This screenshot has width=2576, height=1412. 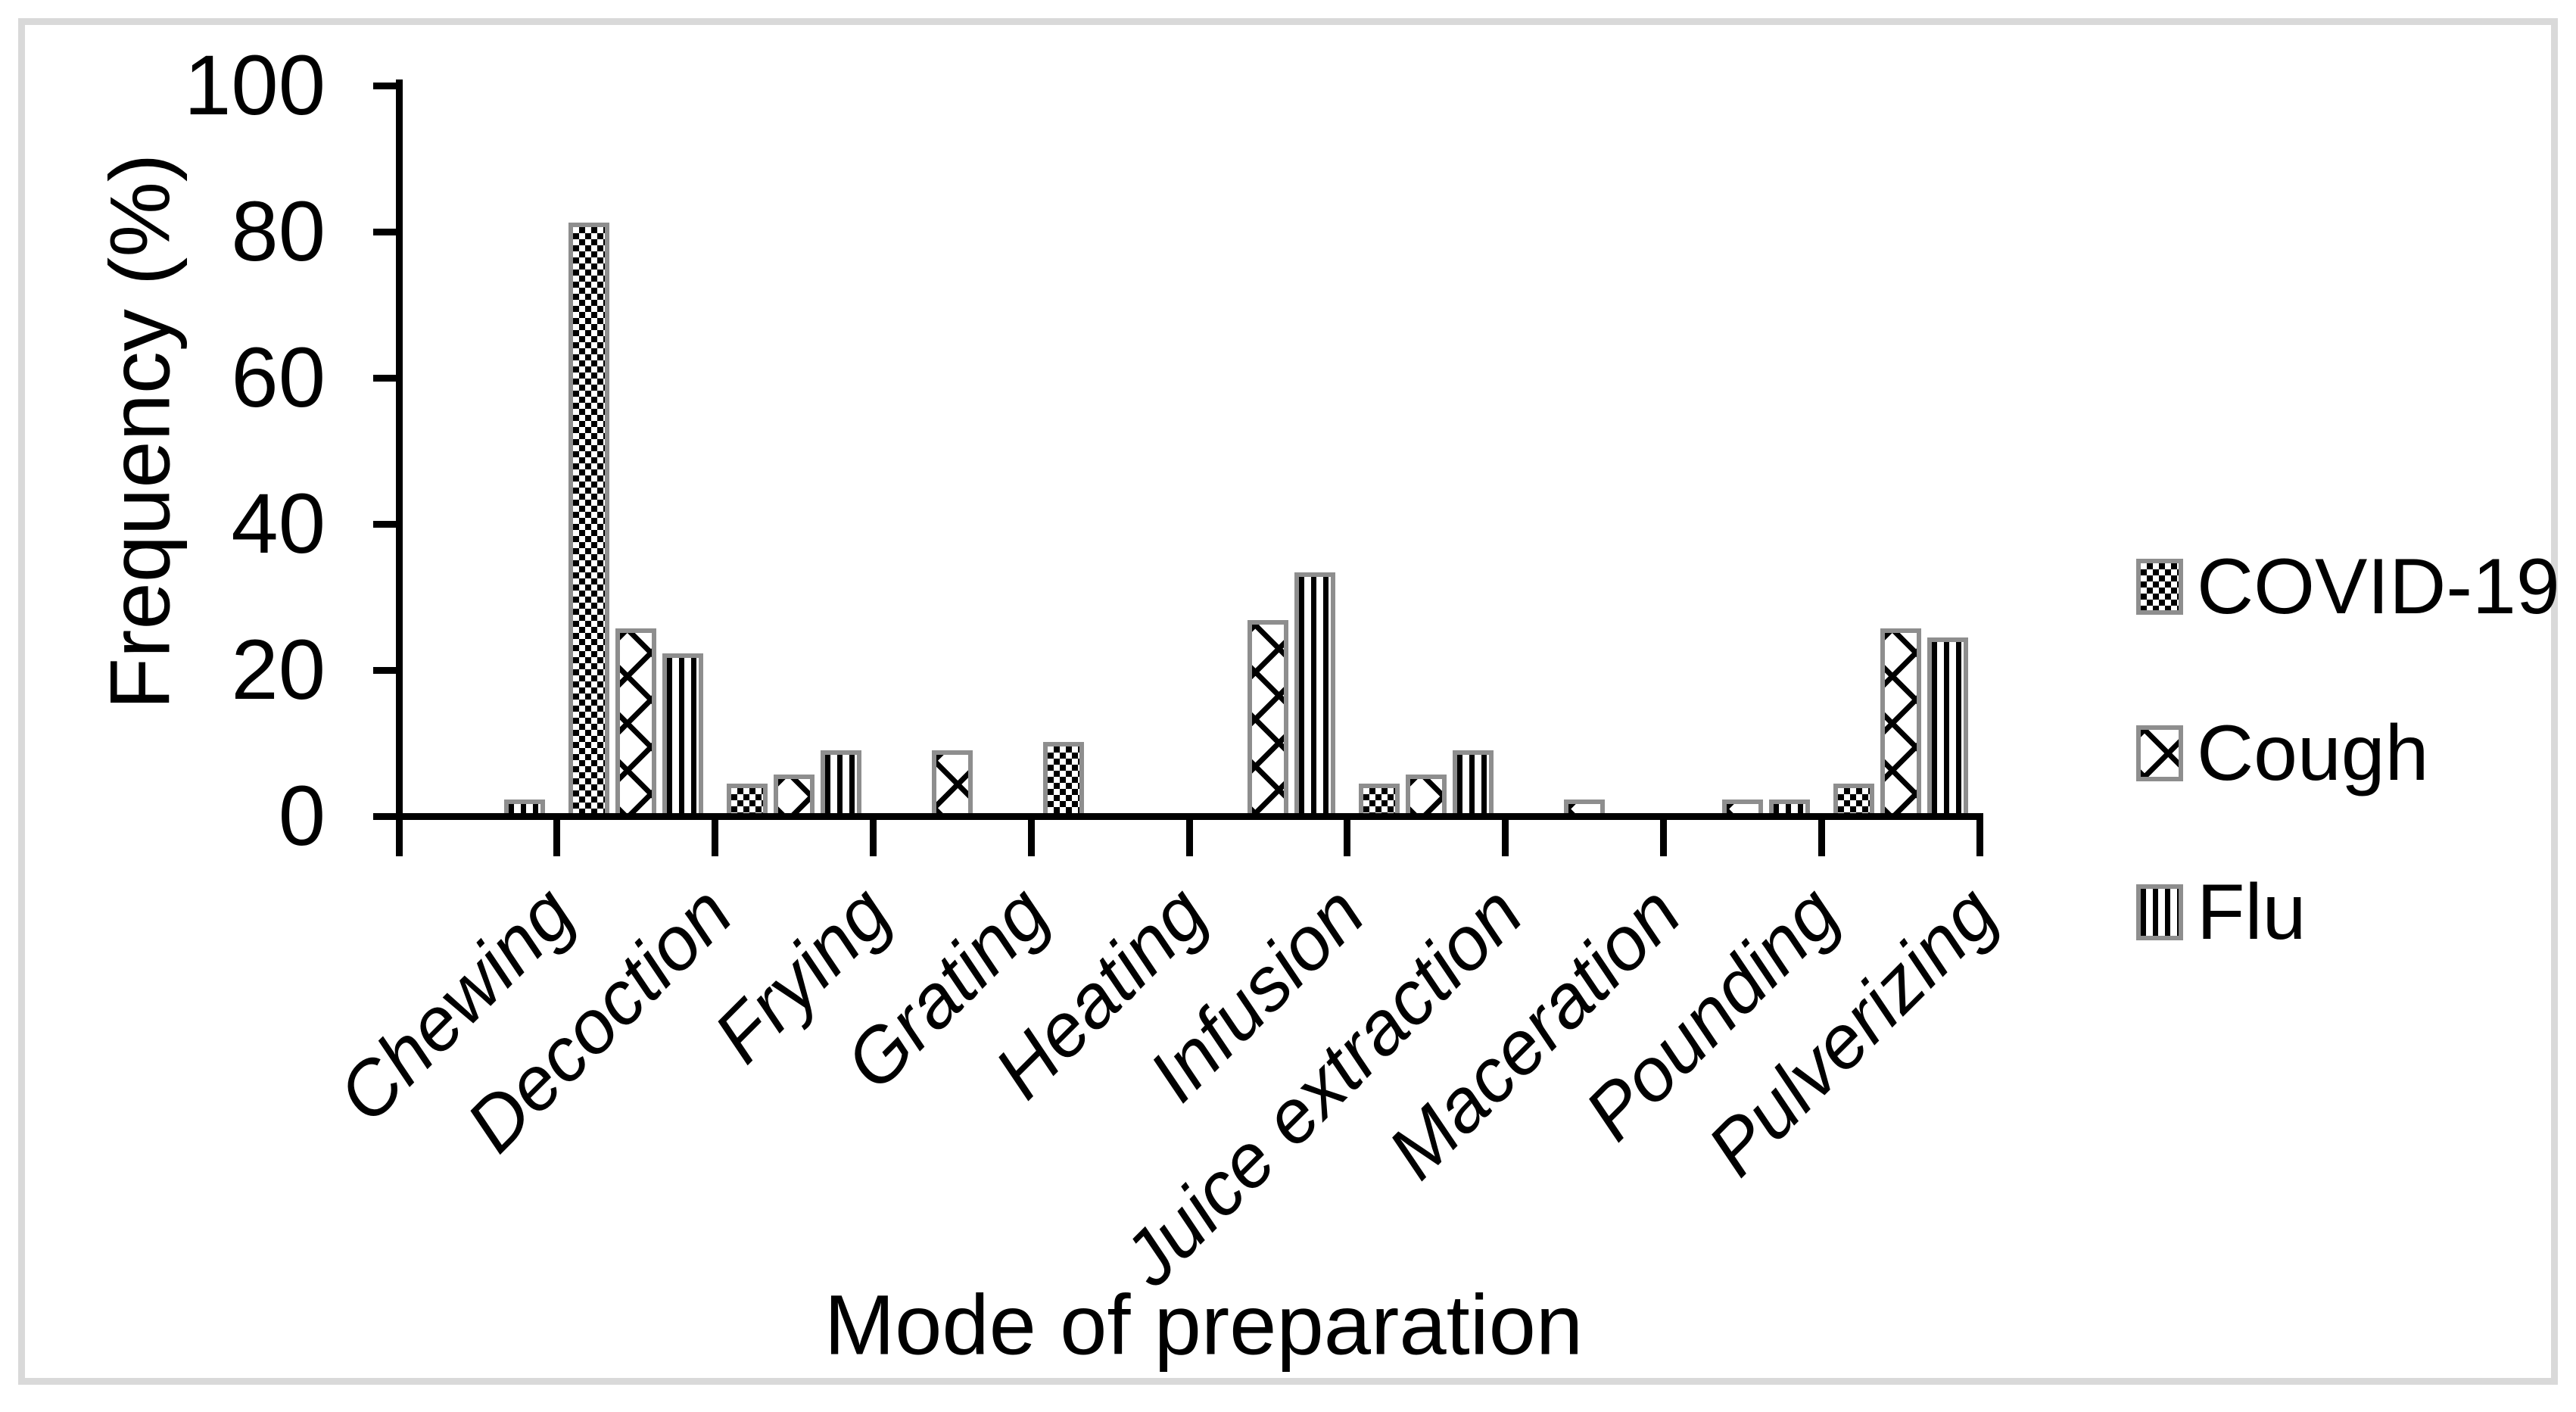 What do you see at coordinates (1473, 784) in the screenshot?
I see `bar-juice-extraction-flu` at bounding box center [1473, 784].